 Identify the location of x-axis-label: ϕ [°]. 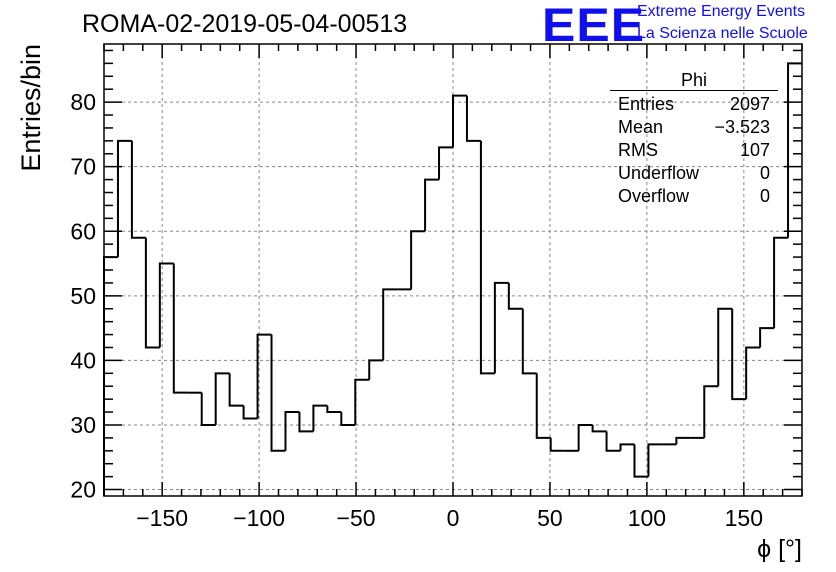
(779, 549).